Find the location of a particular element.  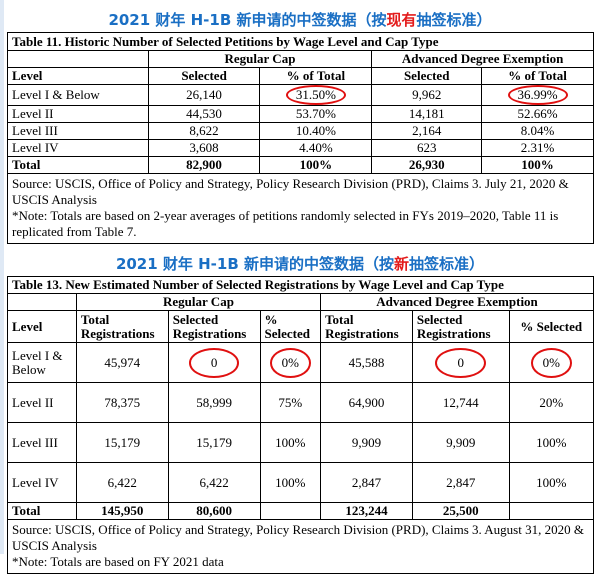

value-cell: 75% is located at coordinates (290, 402).